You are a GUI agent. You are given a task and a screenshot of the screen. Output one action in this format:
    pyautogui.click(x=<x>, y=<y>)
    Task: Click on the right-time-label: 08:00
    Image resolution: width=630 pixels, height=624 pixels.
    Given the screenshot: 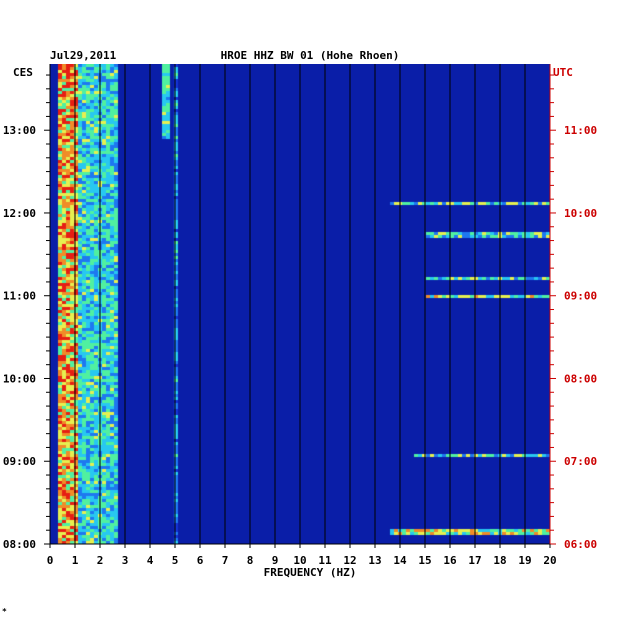 What is the action you would take?
    pyautogui.click(x=580, y=378)
    